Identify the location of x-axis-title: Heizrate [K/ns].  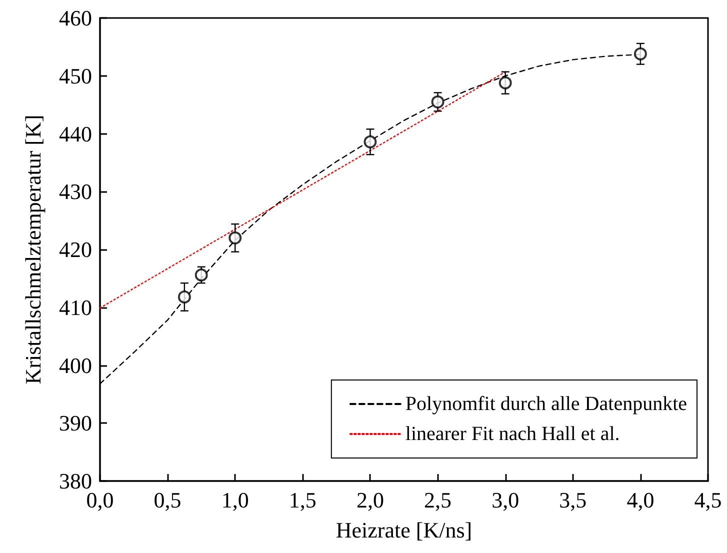
(404, 530).